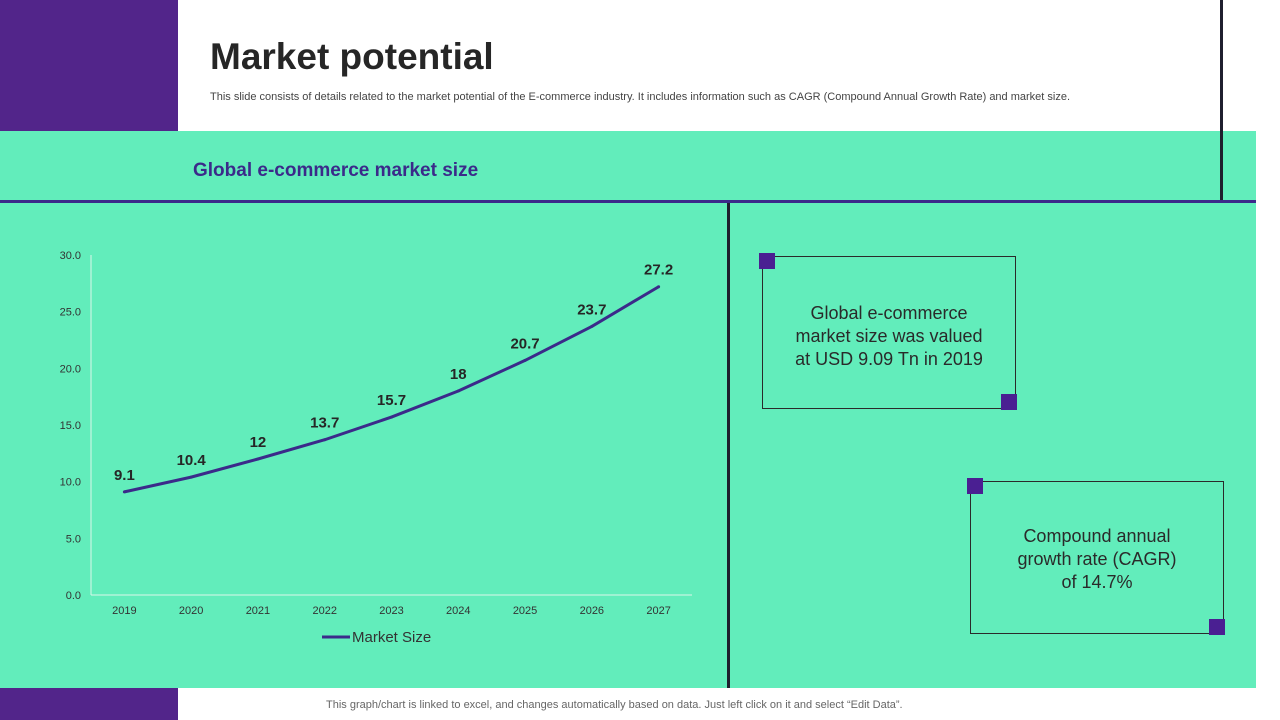 Image resolution: width=1280 pixels, height=720 pixels. I want to click on y-tick-label: 5.0, so click(73, 539).